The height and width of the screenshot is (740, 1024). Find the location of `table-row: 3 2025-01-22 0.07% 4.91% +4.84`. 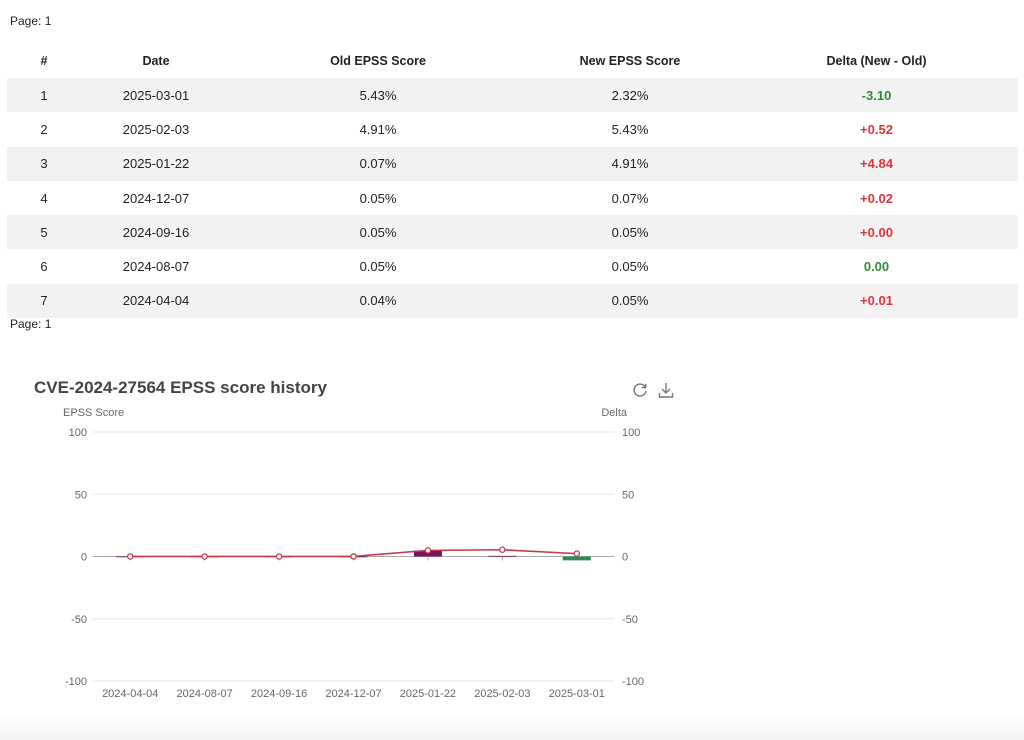

table-row: 3 2025-01-22 0.07% 4.91% +4.84 is located at coordinates (512, 163).